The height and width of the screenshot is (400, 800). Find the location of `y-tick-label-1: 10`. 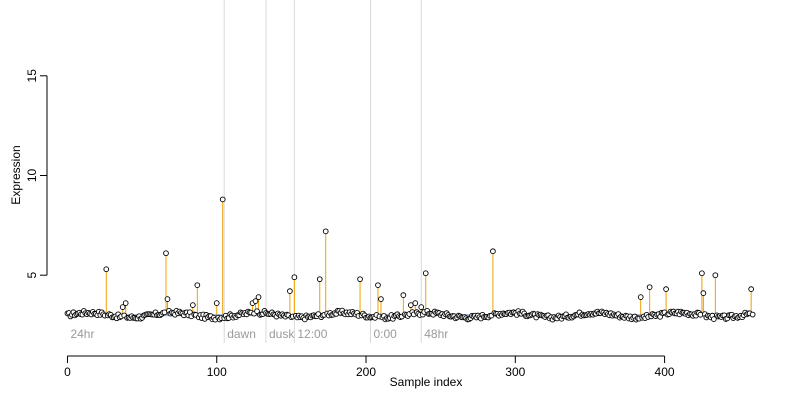

y-tick-label-1: 10 is located at coordinates (32, 175).